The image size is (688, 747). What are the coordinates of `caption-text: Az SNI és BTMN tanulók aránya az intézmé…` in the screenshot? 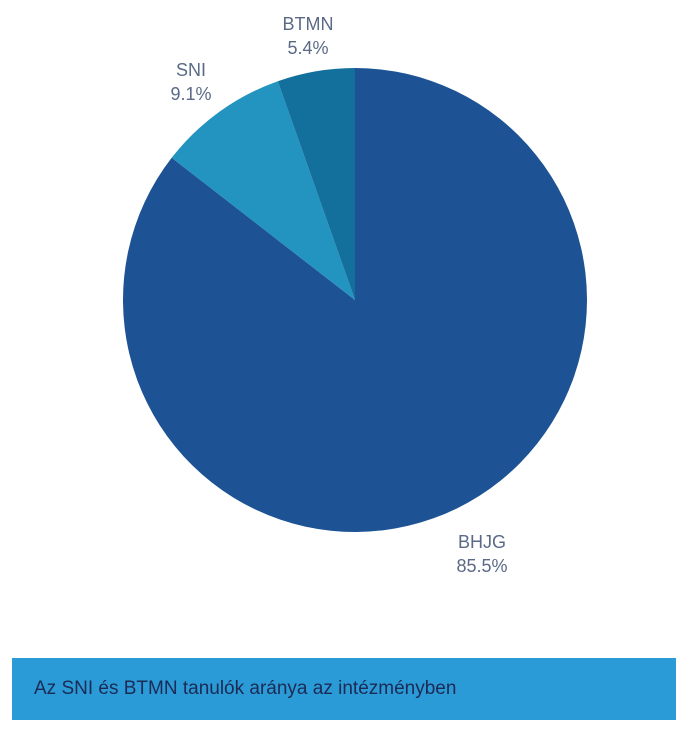 It's located at (245, 688).